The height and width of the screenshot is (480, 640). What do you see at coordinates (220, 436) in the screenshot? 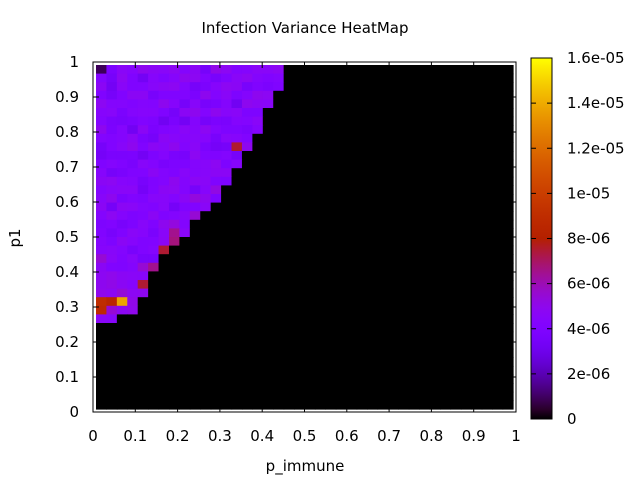
I see `x-tick-label: 0.3` at bounding box center [220, 436].